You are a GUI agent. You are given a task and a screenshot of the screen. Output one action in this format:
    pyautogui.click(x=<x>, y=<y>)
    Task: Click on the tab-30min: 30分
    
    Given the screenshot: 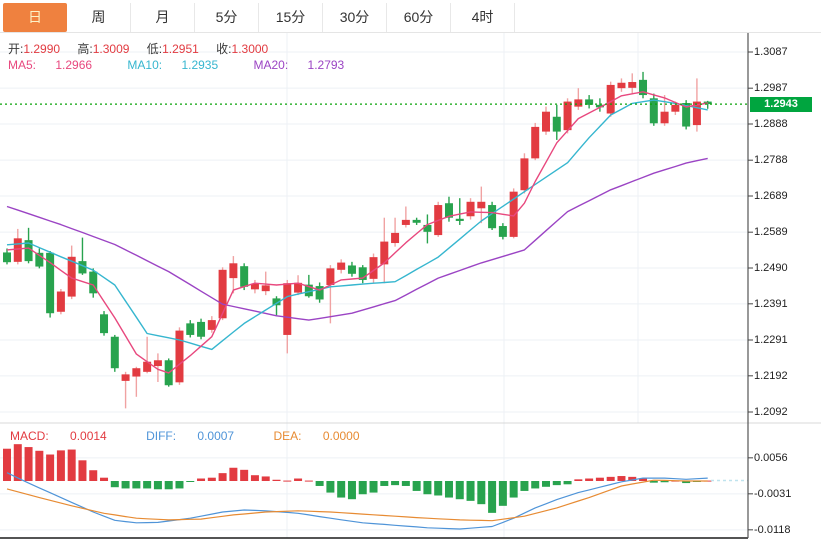 What is the action you would take?
    pyautogui.click(x=355, y=17)
    